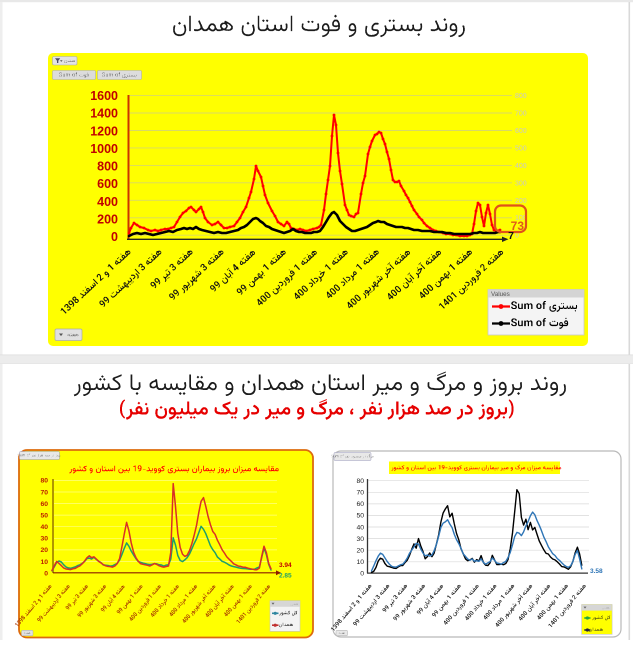  I want to click on svg-text: 1200, so click(104, 131).